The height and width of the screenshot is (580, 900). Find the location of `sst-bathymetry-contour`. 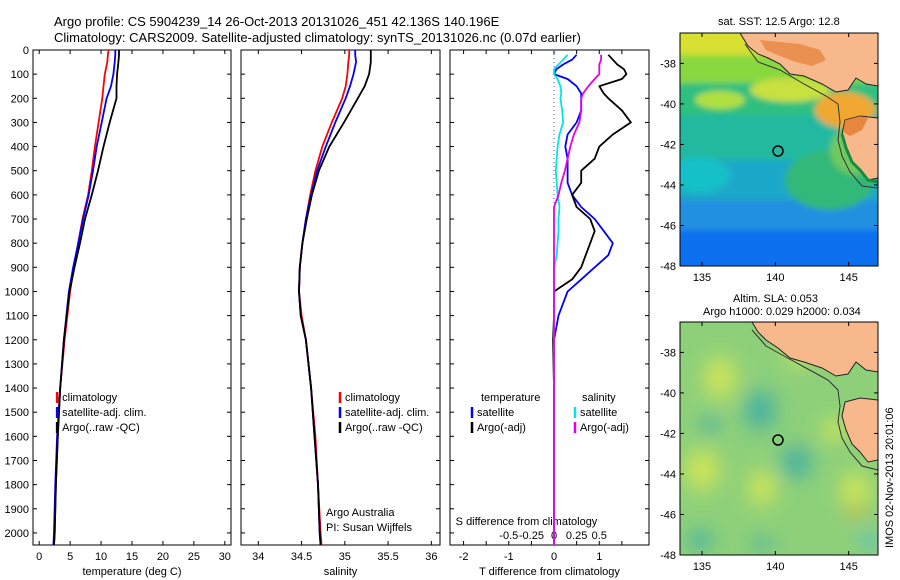

sst-bathymetry-contour is located at coordinates (811, 116).